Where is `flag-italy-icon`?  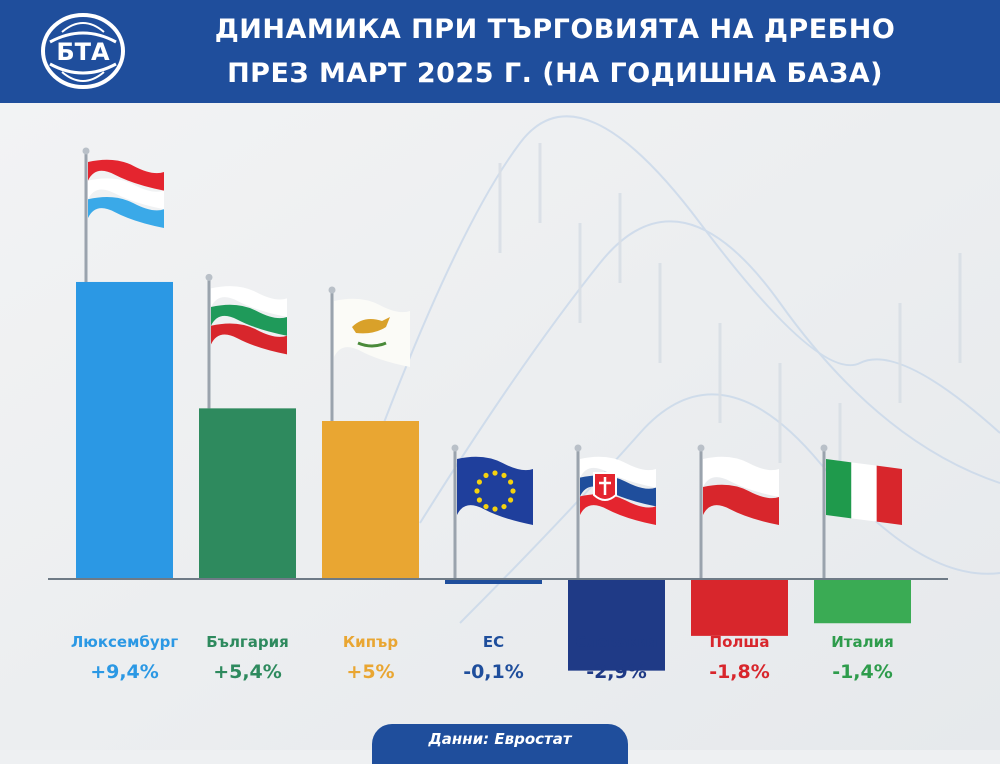 flag-italy-icon is located at coordinates (861, 511).